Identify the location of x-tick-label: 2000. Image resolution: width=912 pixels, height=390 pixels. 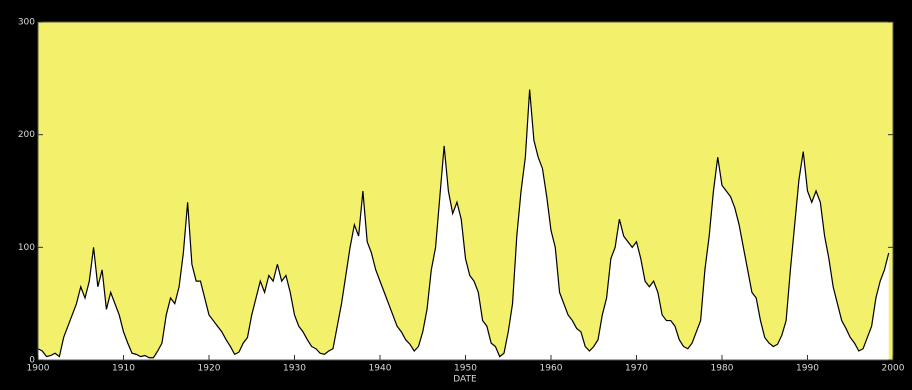
(893, 369).